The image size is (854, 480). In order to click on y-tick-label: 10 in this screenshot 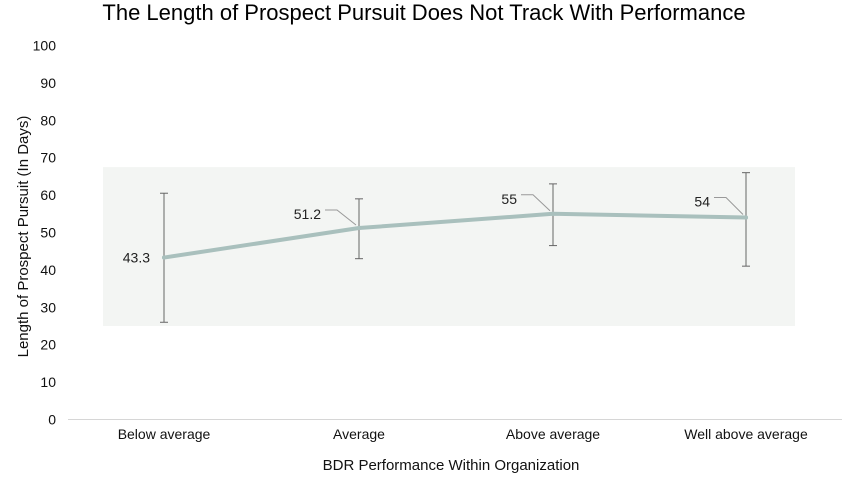, I will do `click(48, 382)`.